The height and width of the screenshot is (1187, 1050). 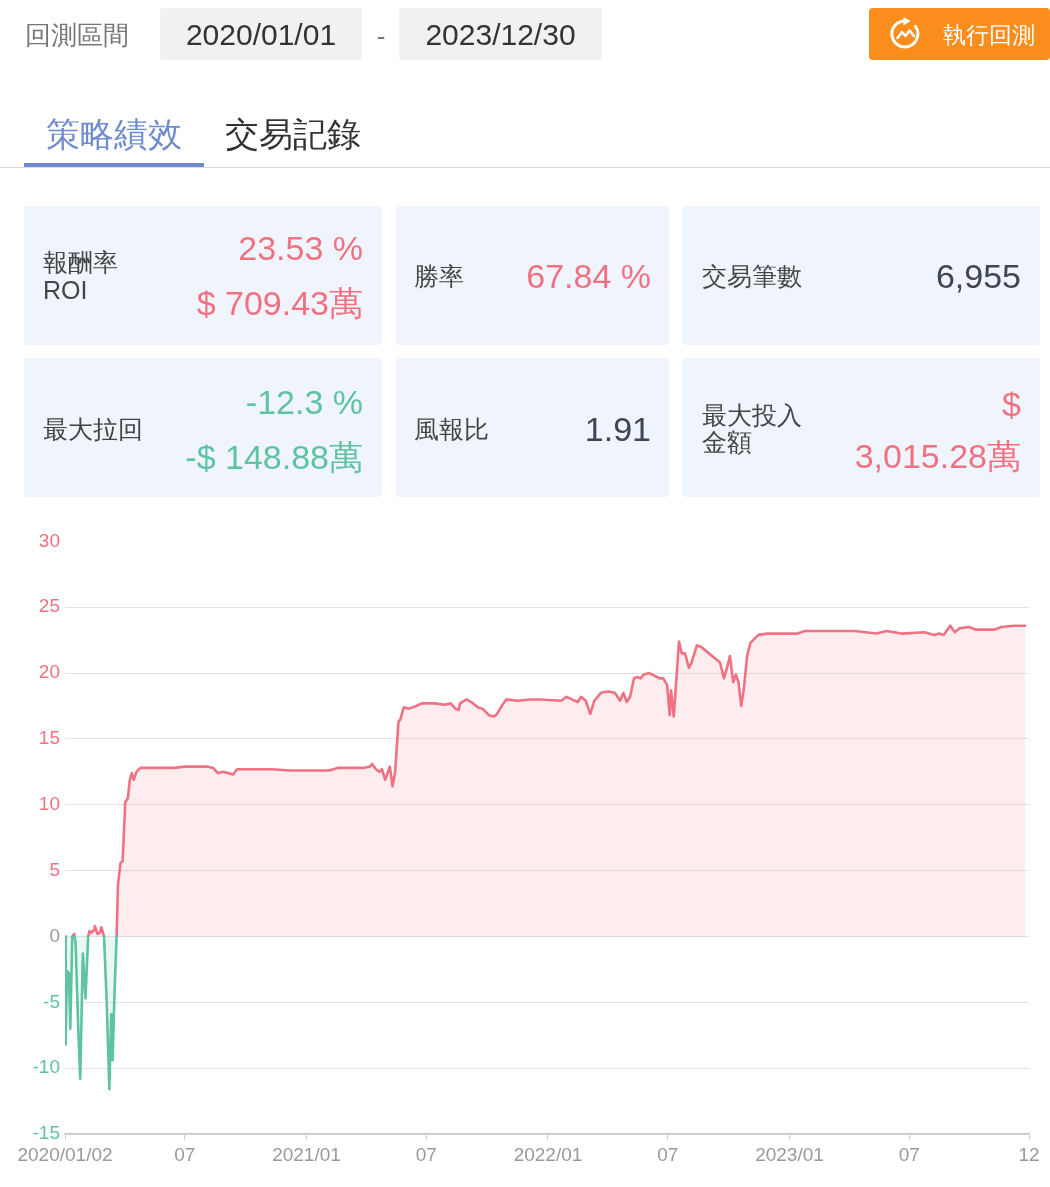 What do you see at coordinates (617, 429) in the screenshot?
I see `text: 1.91` at bounding box center [617, 429].